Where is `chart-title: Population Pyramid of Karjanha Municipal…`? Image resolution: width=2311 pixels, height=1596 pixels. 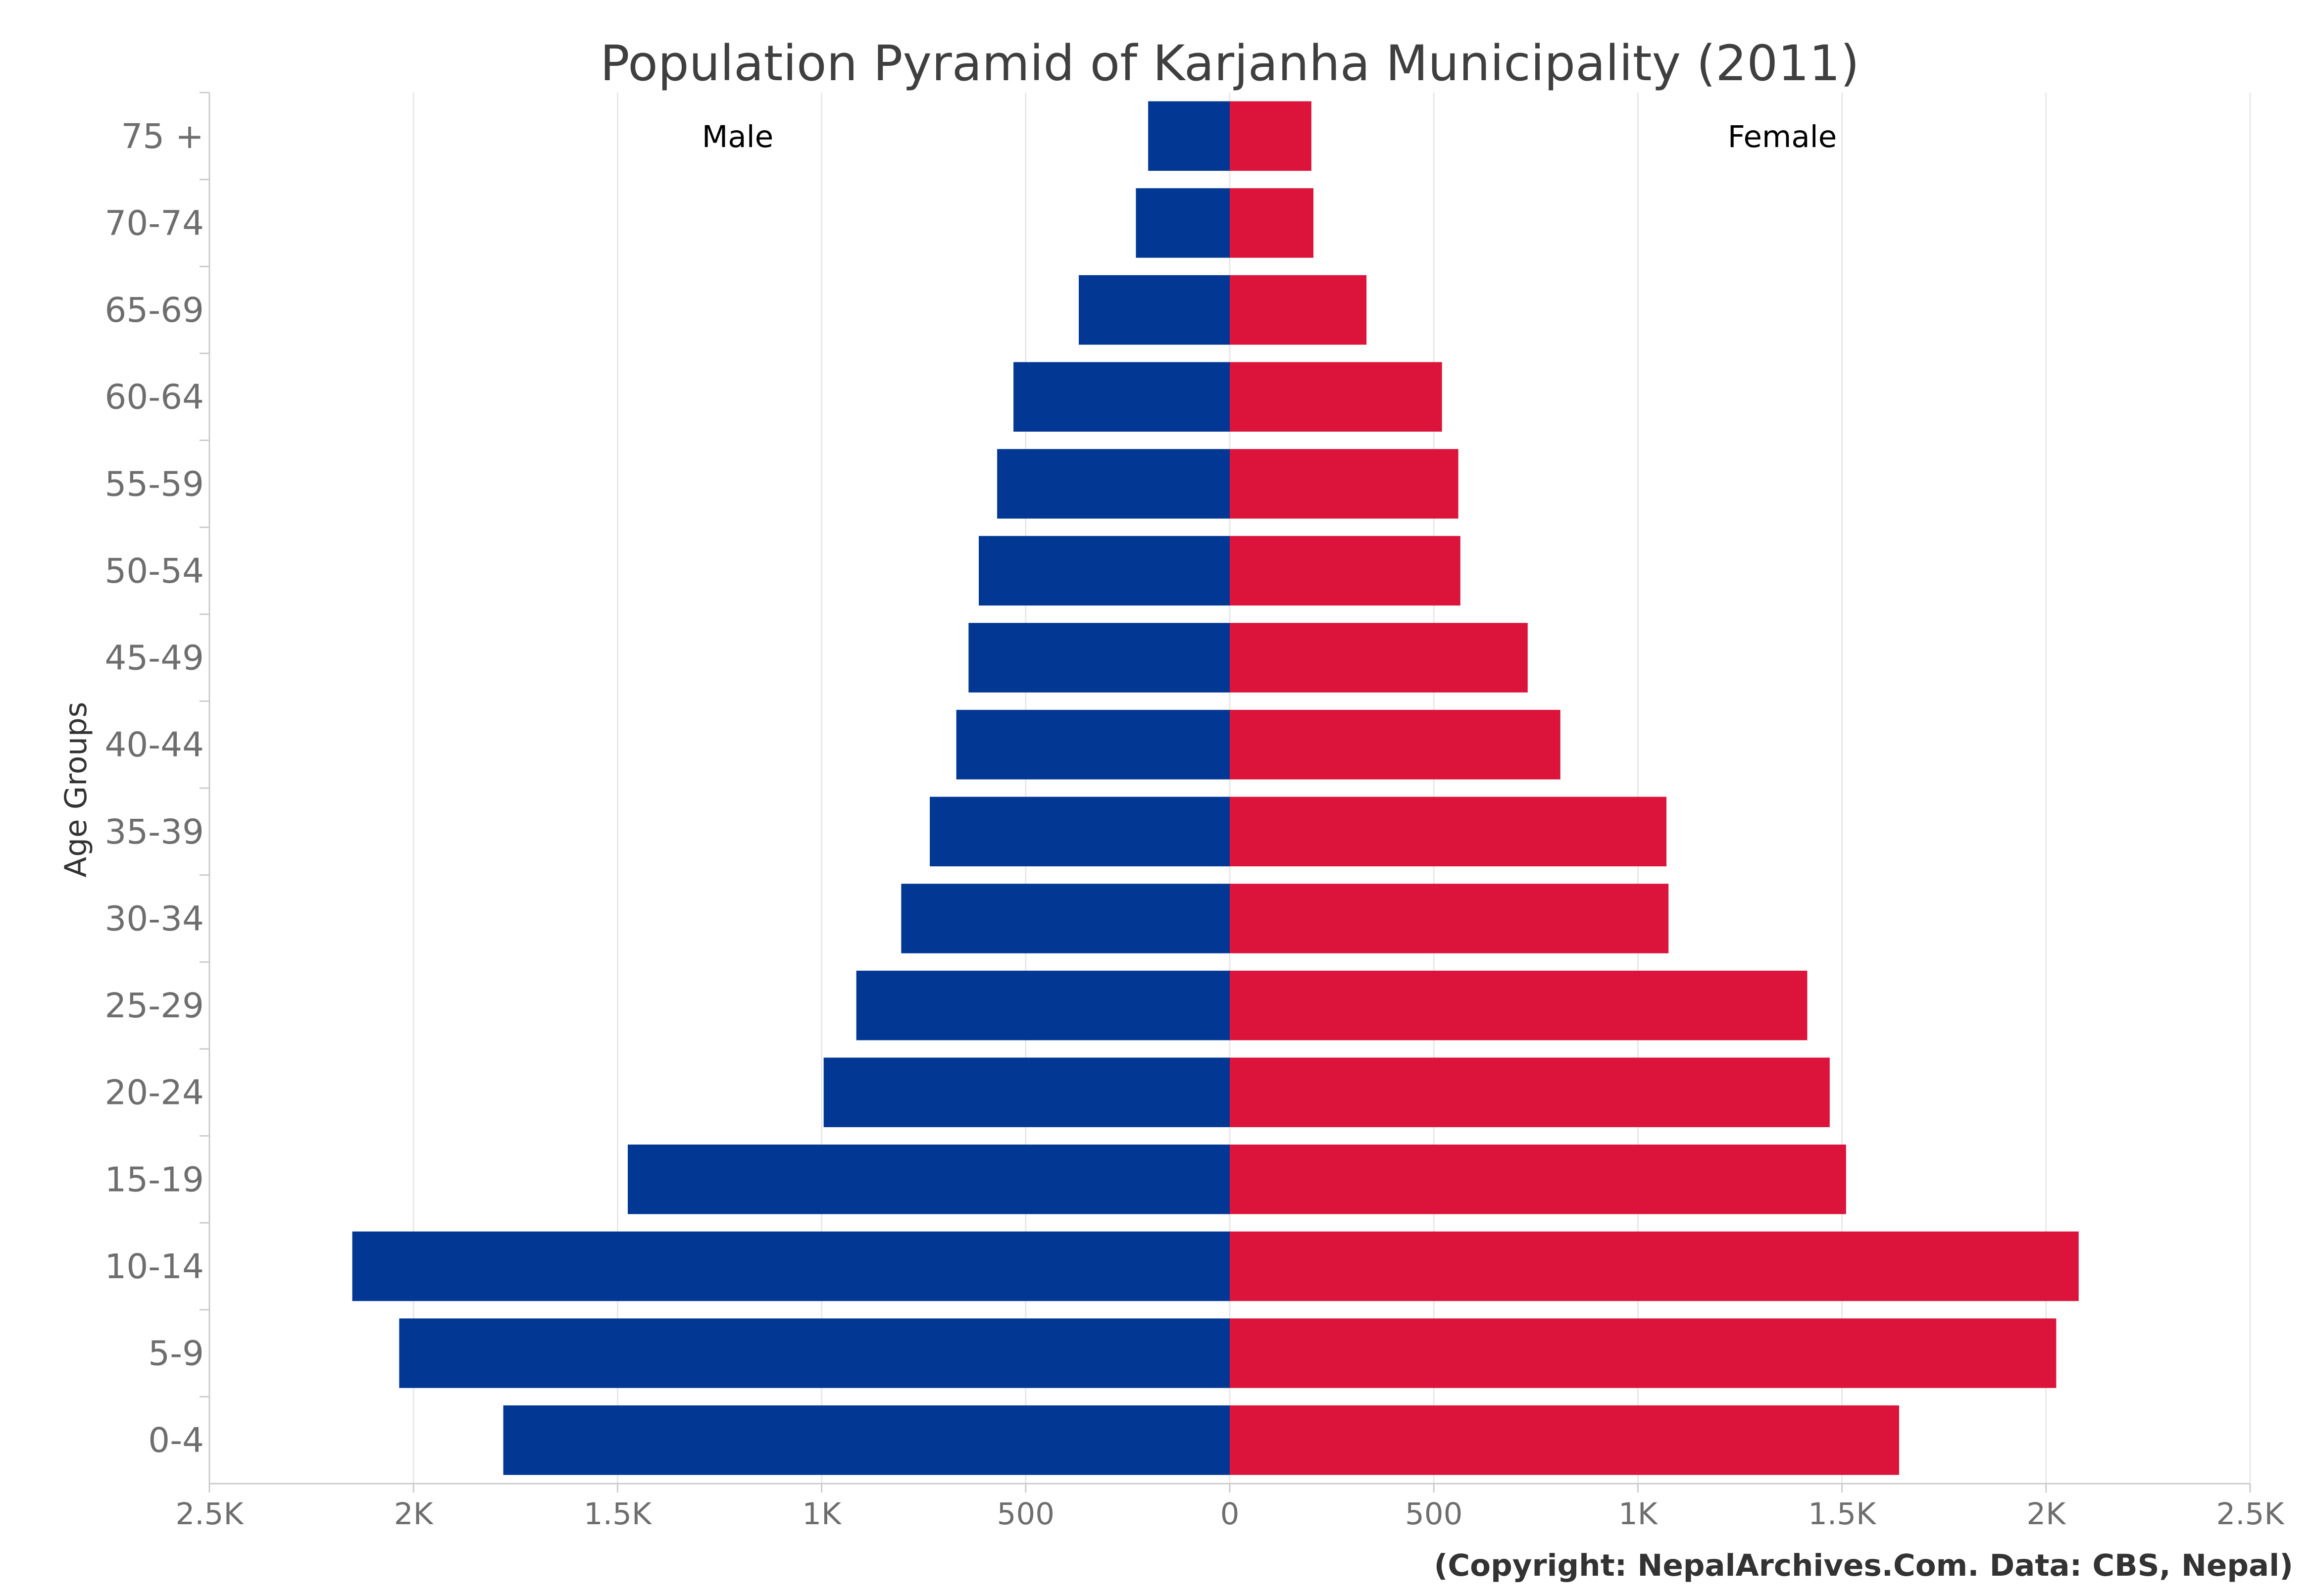
chart-title: Population Pyramid of Karjanha Municipal… is located at coordinates (1229, 63).